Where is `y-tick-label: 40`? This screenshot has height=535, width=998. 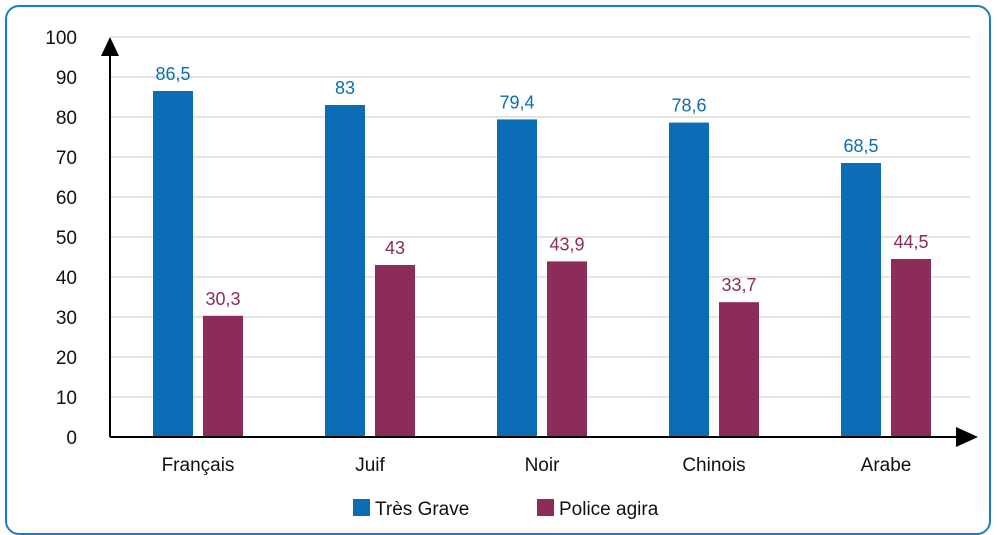
y-tick-label: 40 is located at coordinates (66, 278).